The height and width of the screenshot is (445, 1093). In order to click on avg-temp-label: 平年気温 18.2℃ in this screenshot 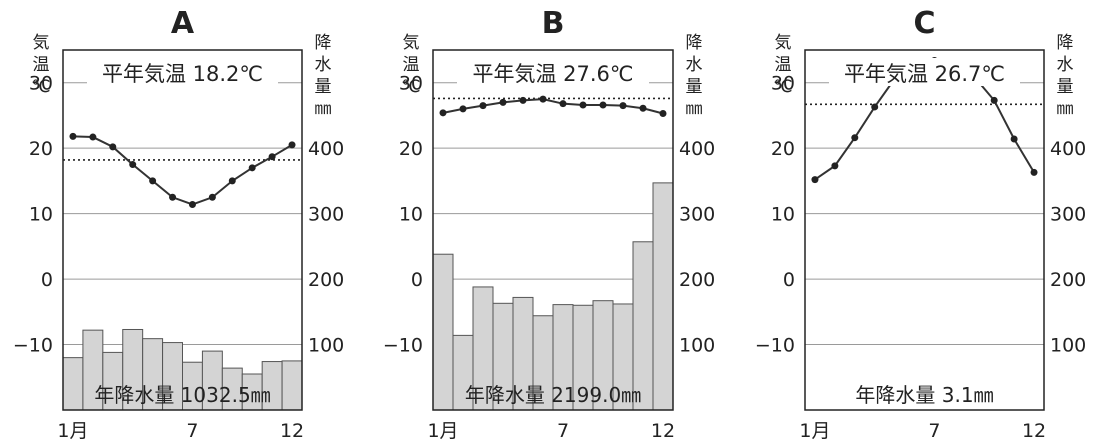, I will do `click(182, 74)`.